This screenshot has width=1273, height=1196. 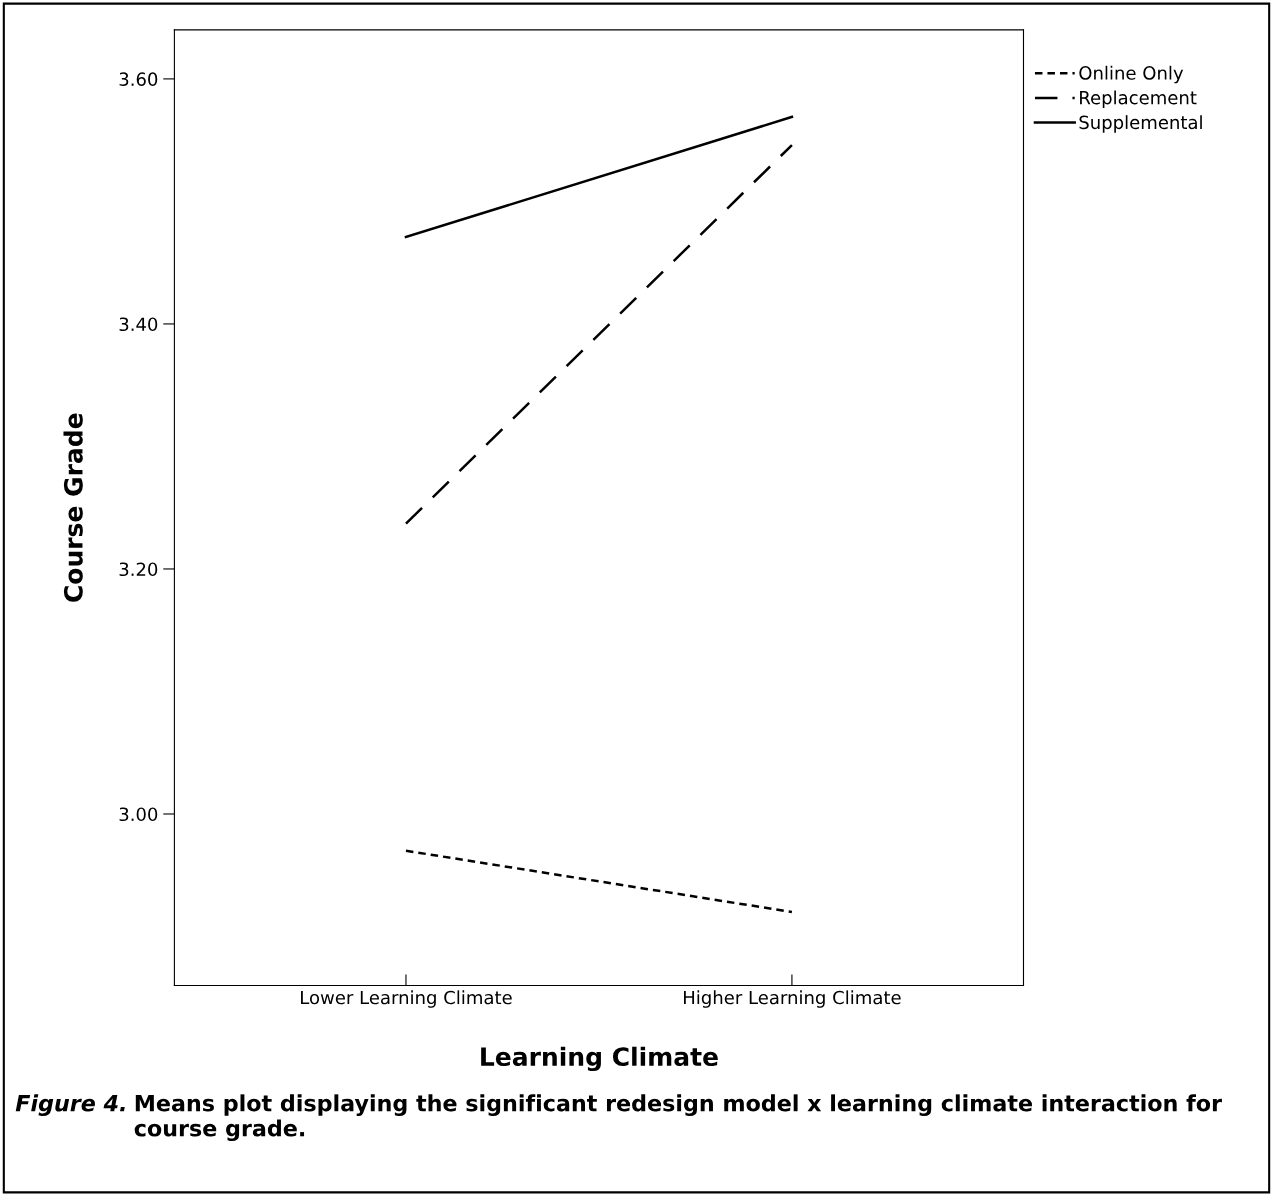 What do you see at coordinates (138, 324) in the screenshot?
I see `y-tick-label: 3.40` at bounding box center [138, 324].